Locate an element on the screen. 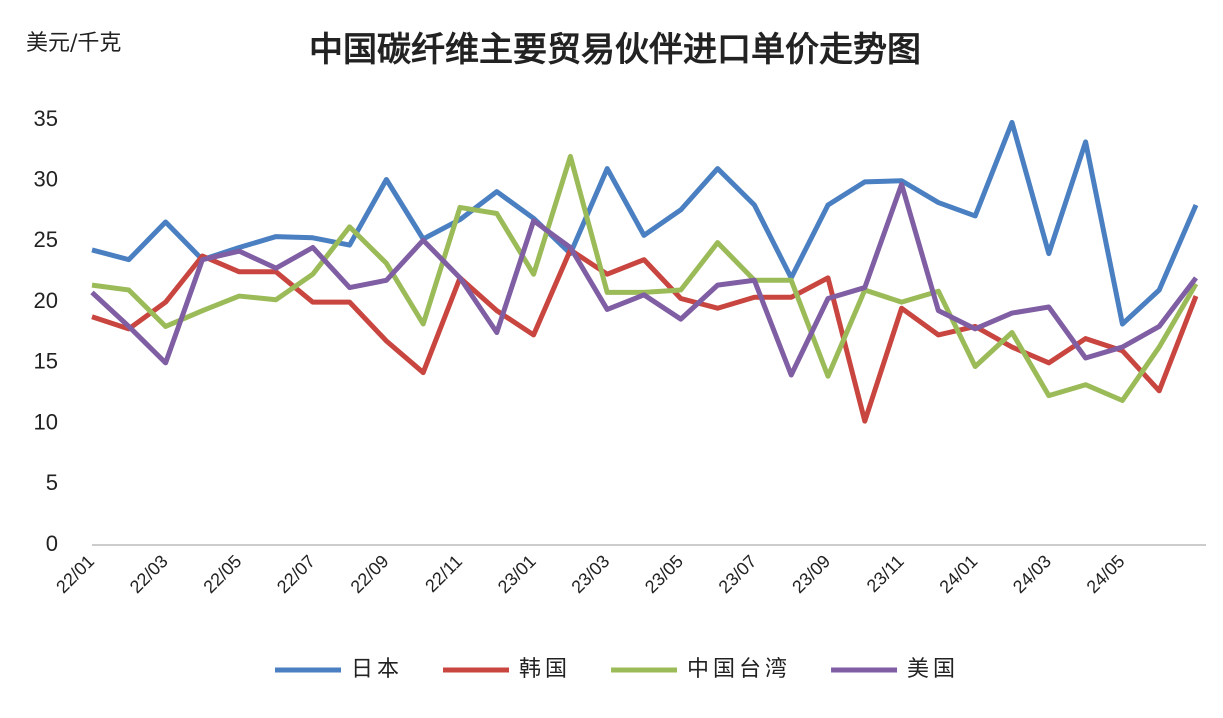 This screenshot has width=1223, height=718. chart-title: 中国碳纤维主要贸易伙伴进口单价走势图 is located at coordinates (615, 50).